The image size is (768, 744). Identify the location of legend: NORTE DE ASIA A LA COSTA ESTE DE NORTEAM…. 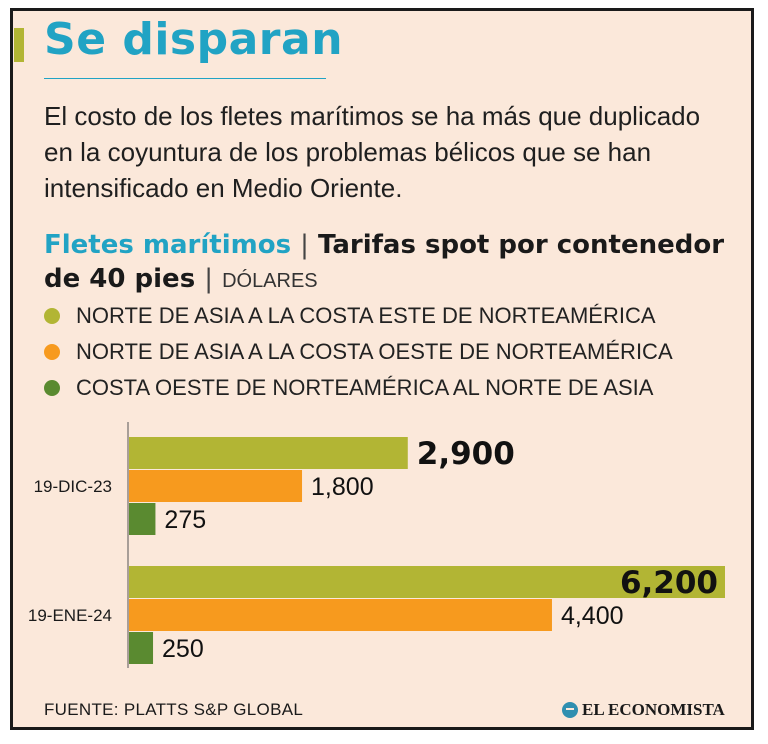
(358, 352).